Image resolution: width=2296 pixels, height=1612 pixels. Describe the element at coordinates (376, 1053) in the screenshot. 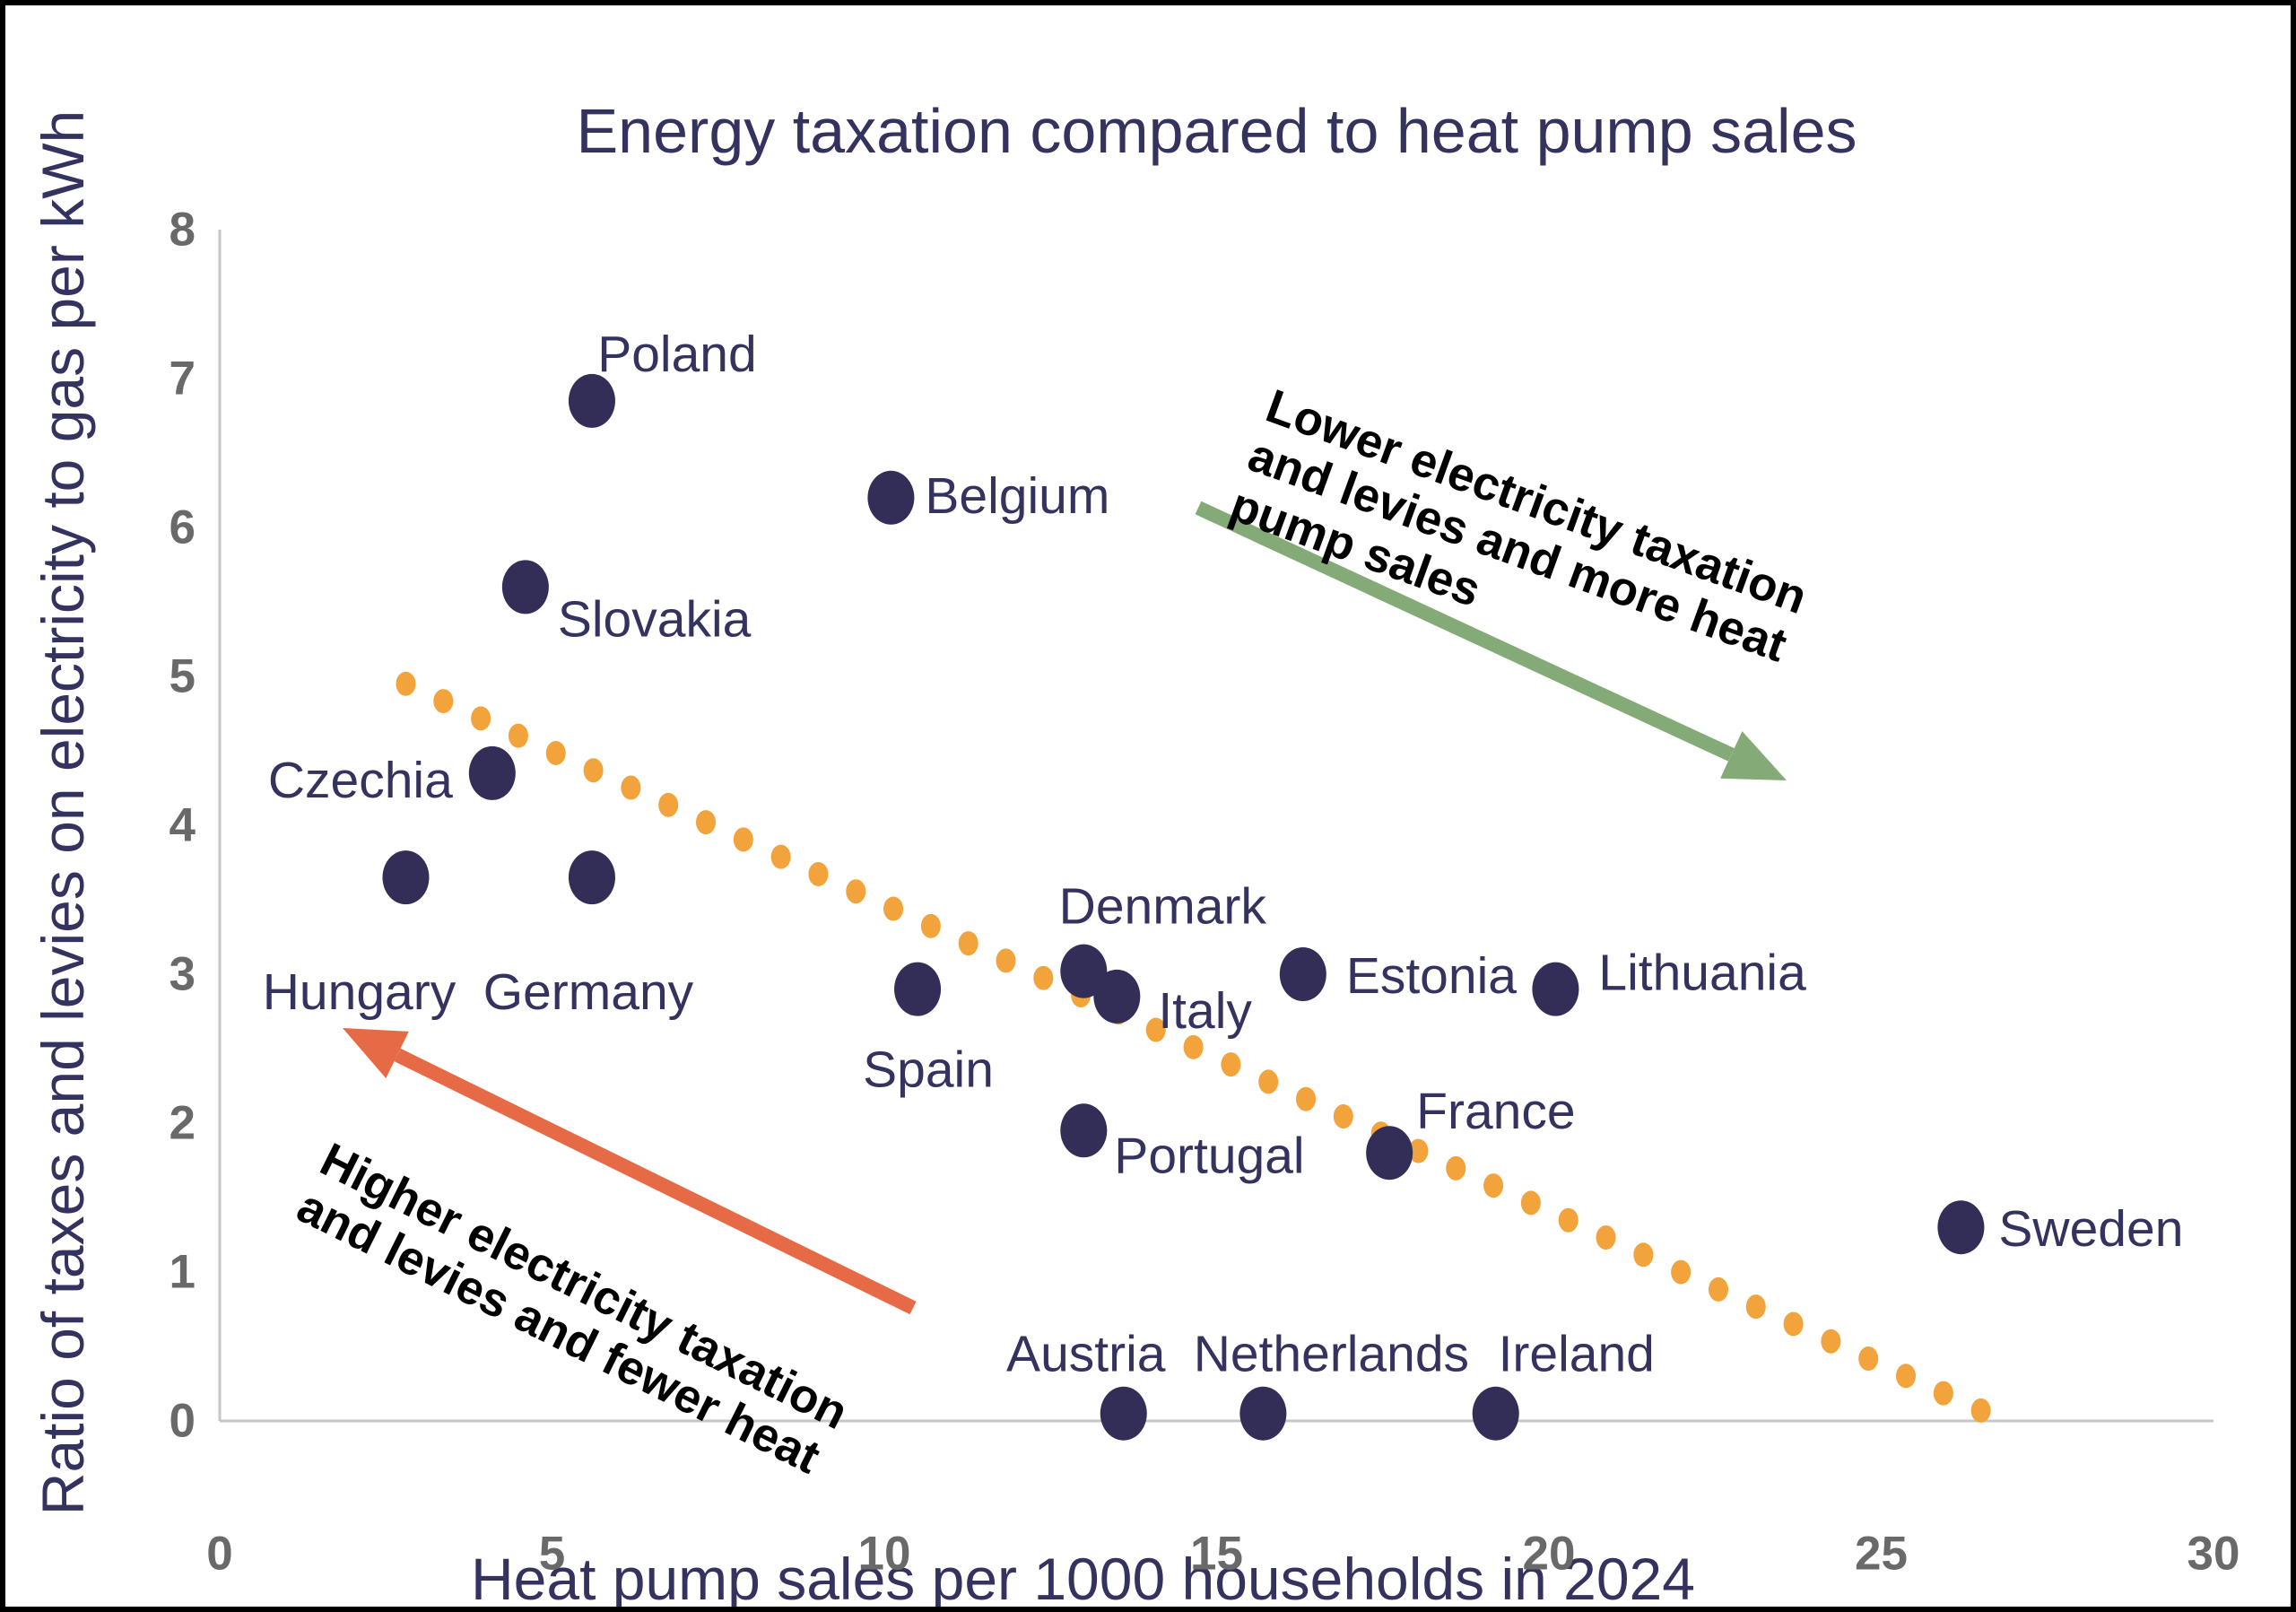

I see `higher-arrow-head` at that location.